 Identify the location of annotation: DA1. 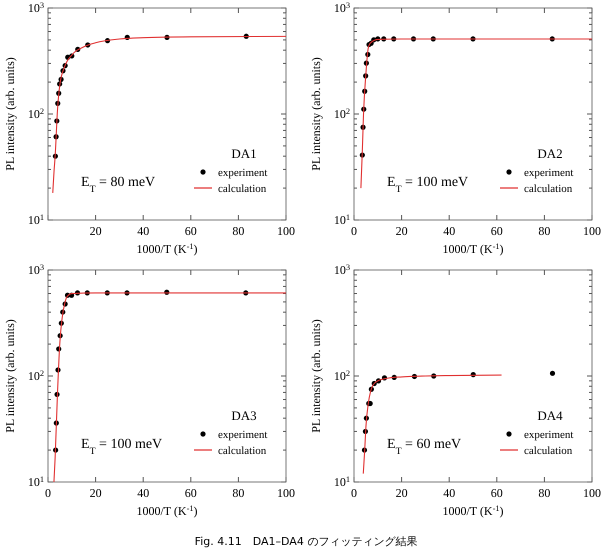
(244, 153).